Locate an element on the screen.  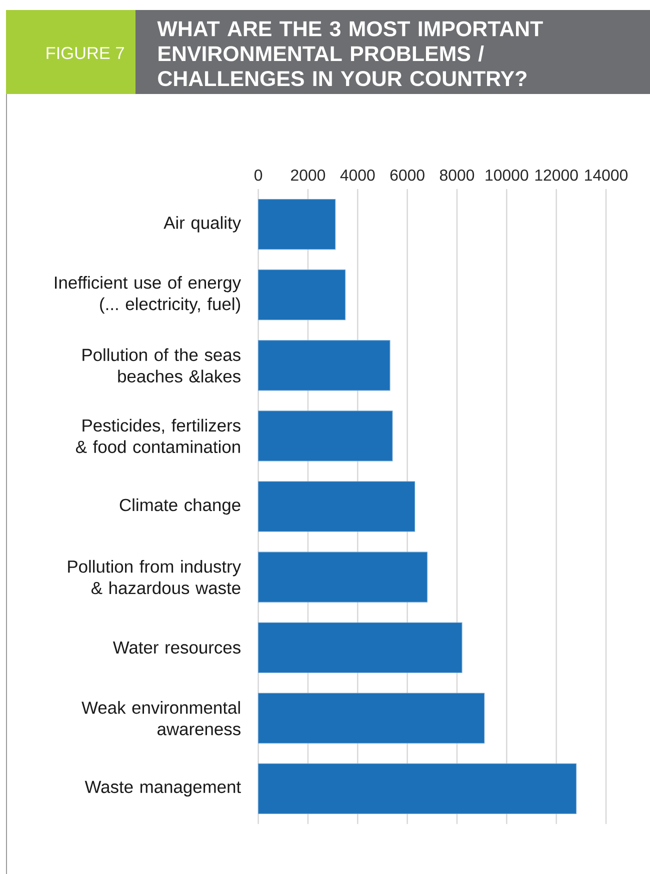
x-tick-label: 12000 is located at coordinates (556, 175).